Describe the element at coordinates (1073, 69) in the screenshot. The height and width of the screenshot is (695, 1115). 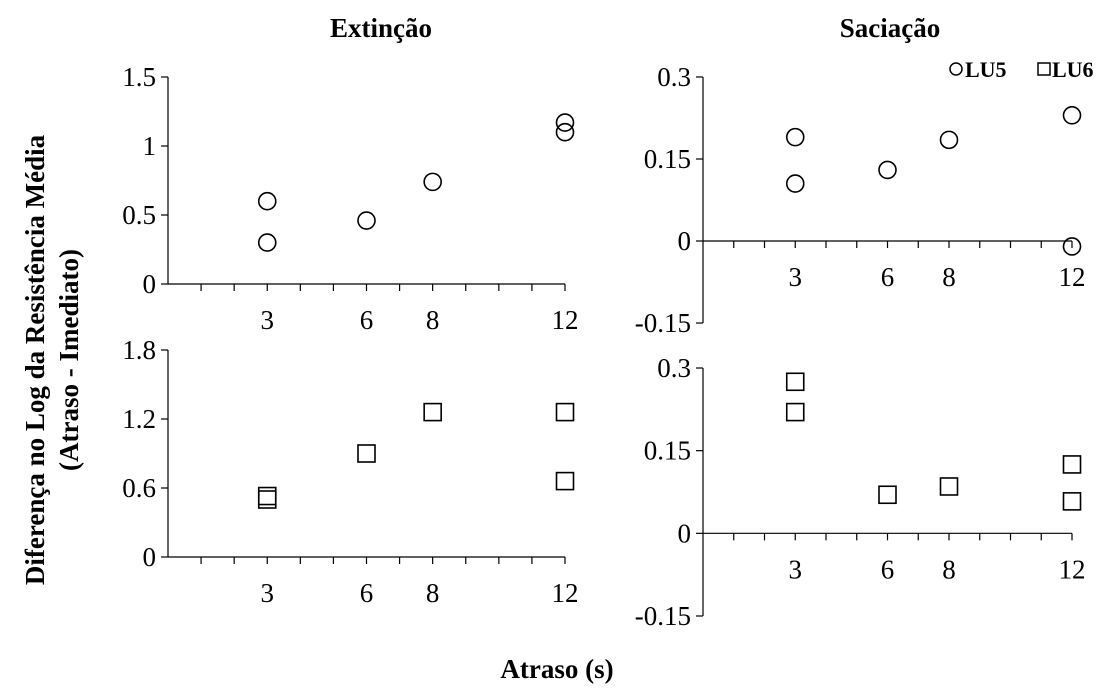
I see `legend-label-lu6: LU6` at that location.